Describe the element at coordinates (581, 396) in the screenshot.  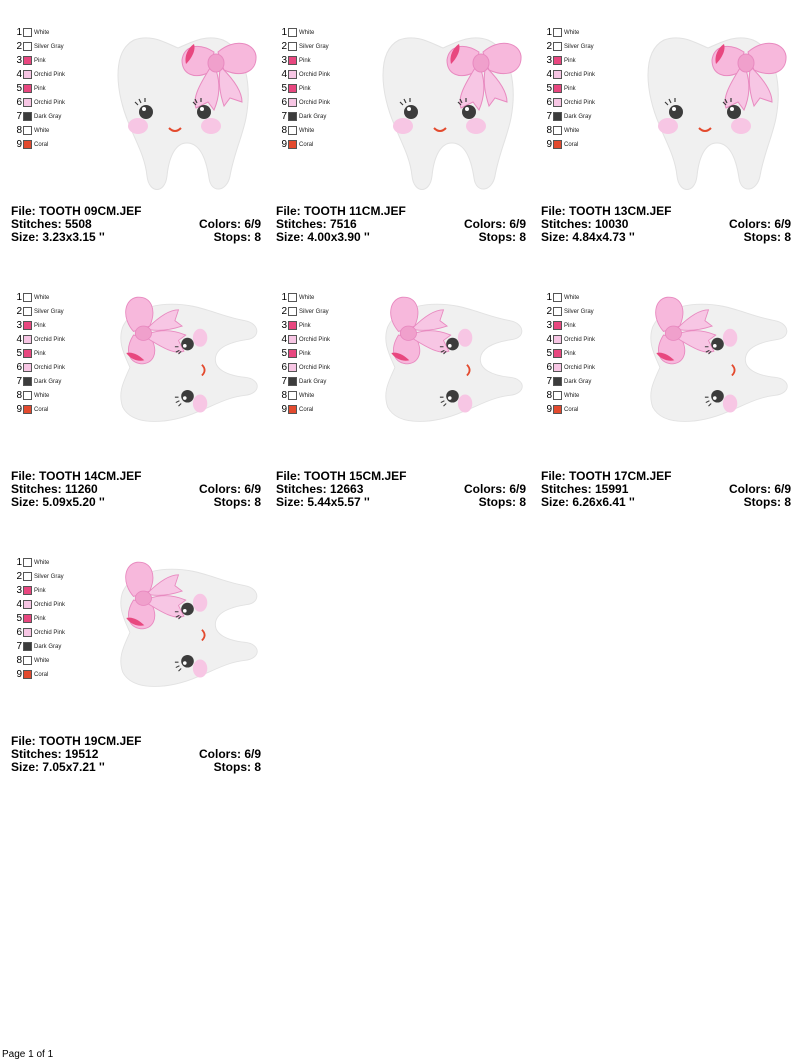
I see `legend-row: 8 White` at that location.